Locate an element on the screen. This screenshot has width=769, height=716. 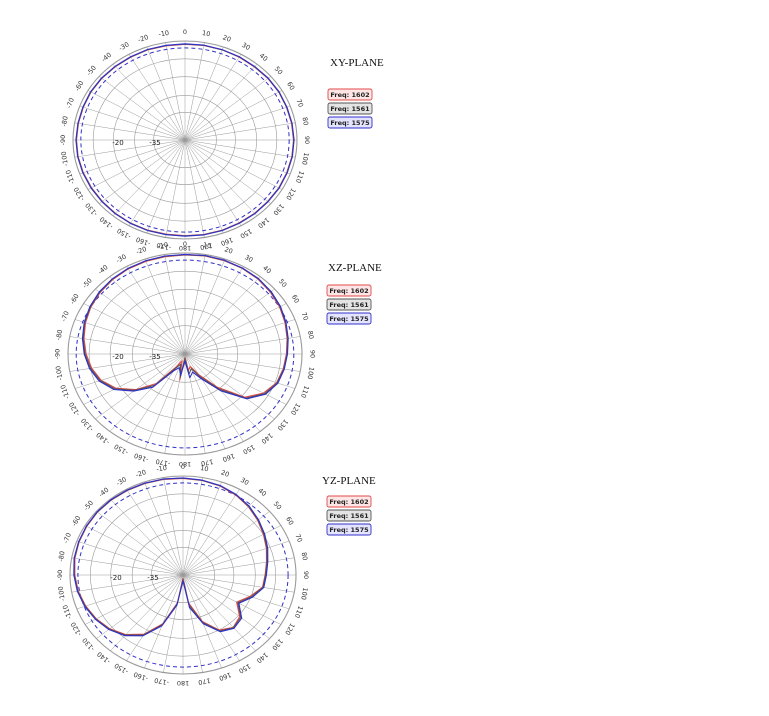
xz-angle-tick-label: 170 is located at coordinates (207, 462).